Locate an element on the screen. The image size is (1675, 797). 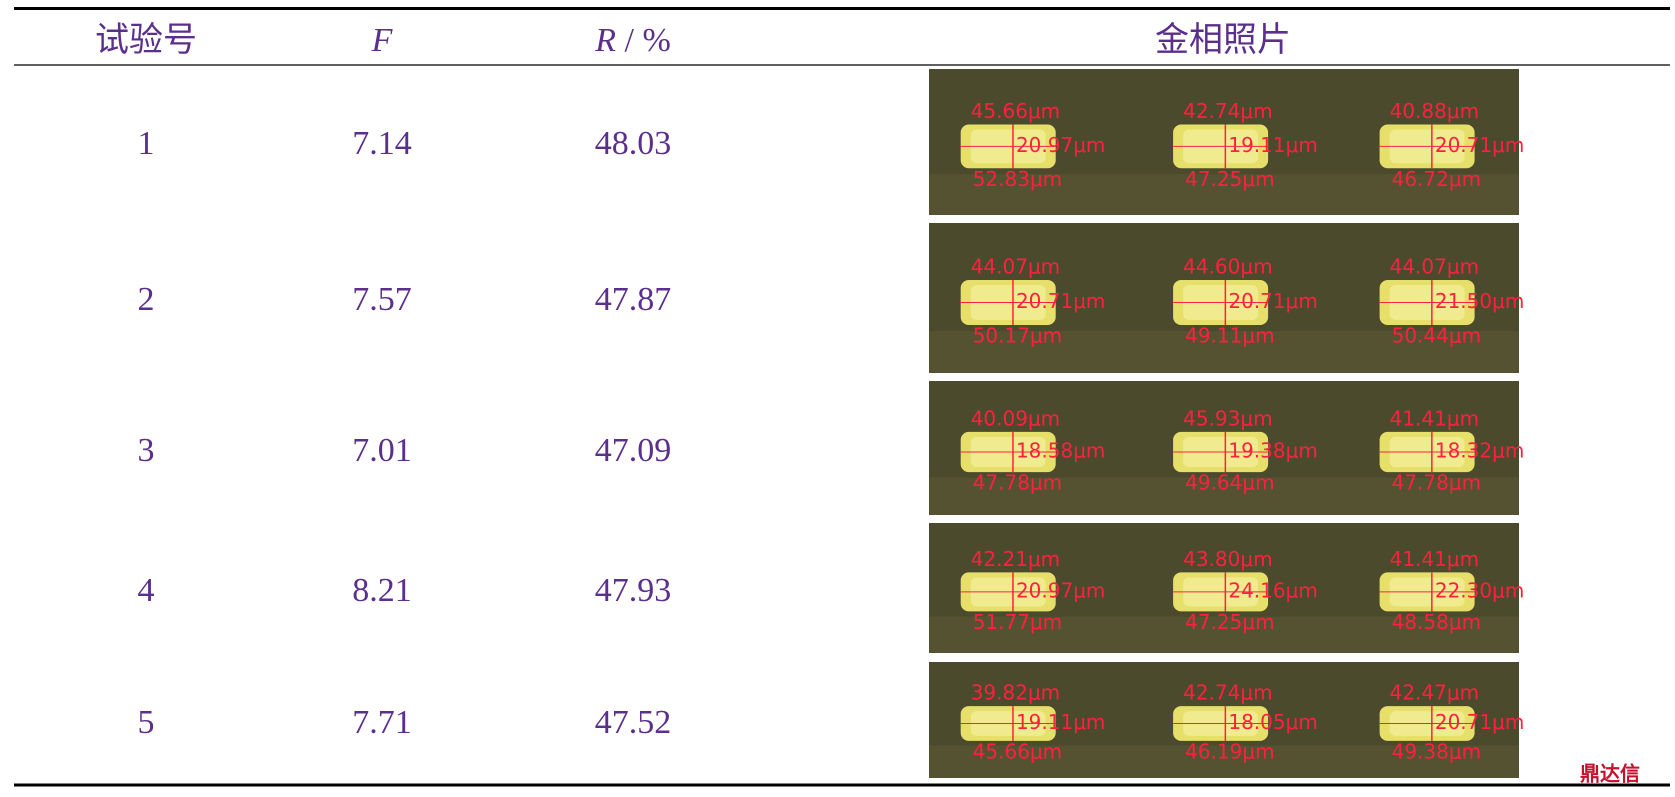
r-value: 47.09 is located at coordinates (633, 450).